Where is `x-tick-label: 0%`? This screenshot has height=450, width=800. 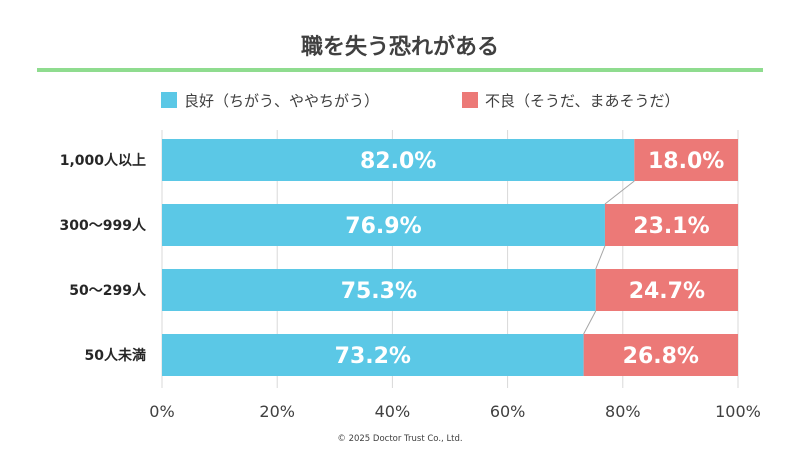
x-tick-label: 0% is located at coordinates (161, 411).